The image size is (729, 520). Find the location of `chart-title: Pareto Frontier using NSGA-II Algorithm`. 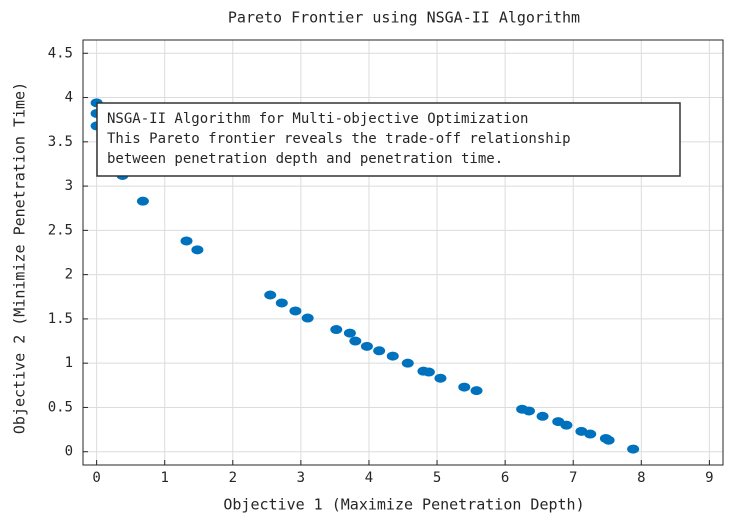

chart-title: Pareto Frontier using NSGA-II Algorithm is located at coordinates (404, 18).